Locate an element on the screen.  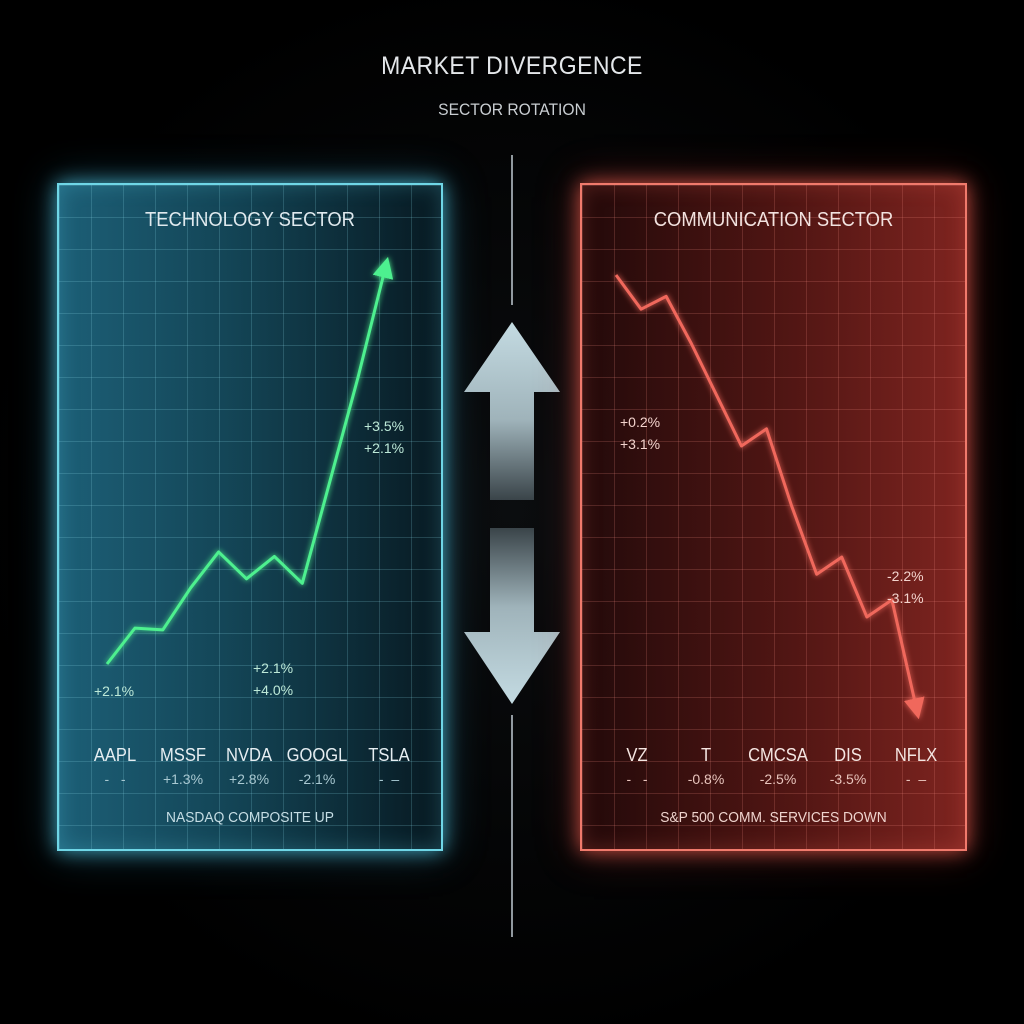
panel-title: COMMUNICATION SECTOR is located at coordinates (773, 220).